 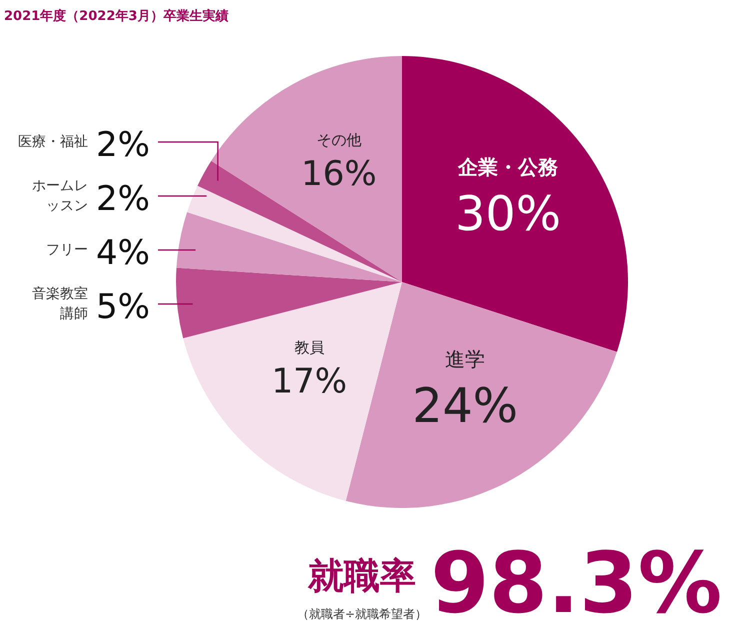 I want to click on data-label: 24%, so click(x=465, y=406).